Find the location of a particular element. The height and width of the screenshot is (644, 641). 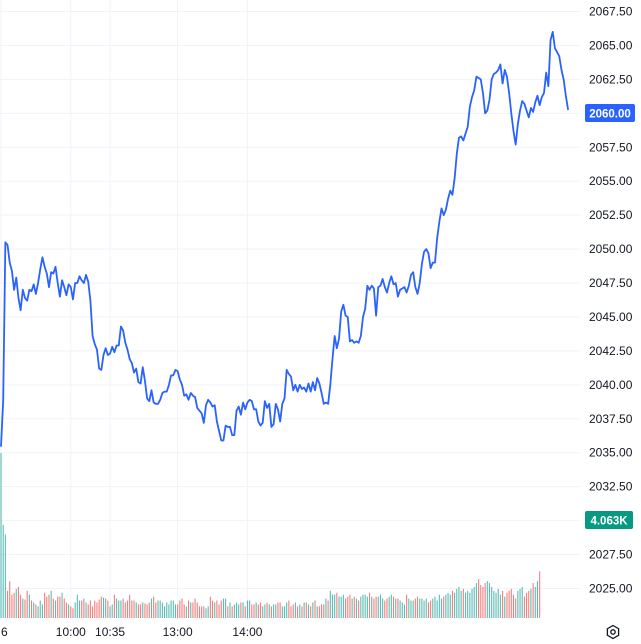

x-axis: 6 10:00 10:35 13:00 14:00 is located at coordinates (132, 632).